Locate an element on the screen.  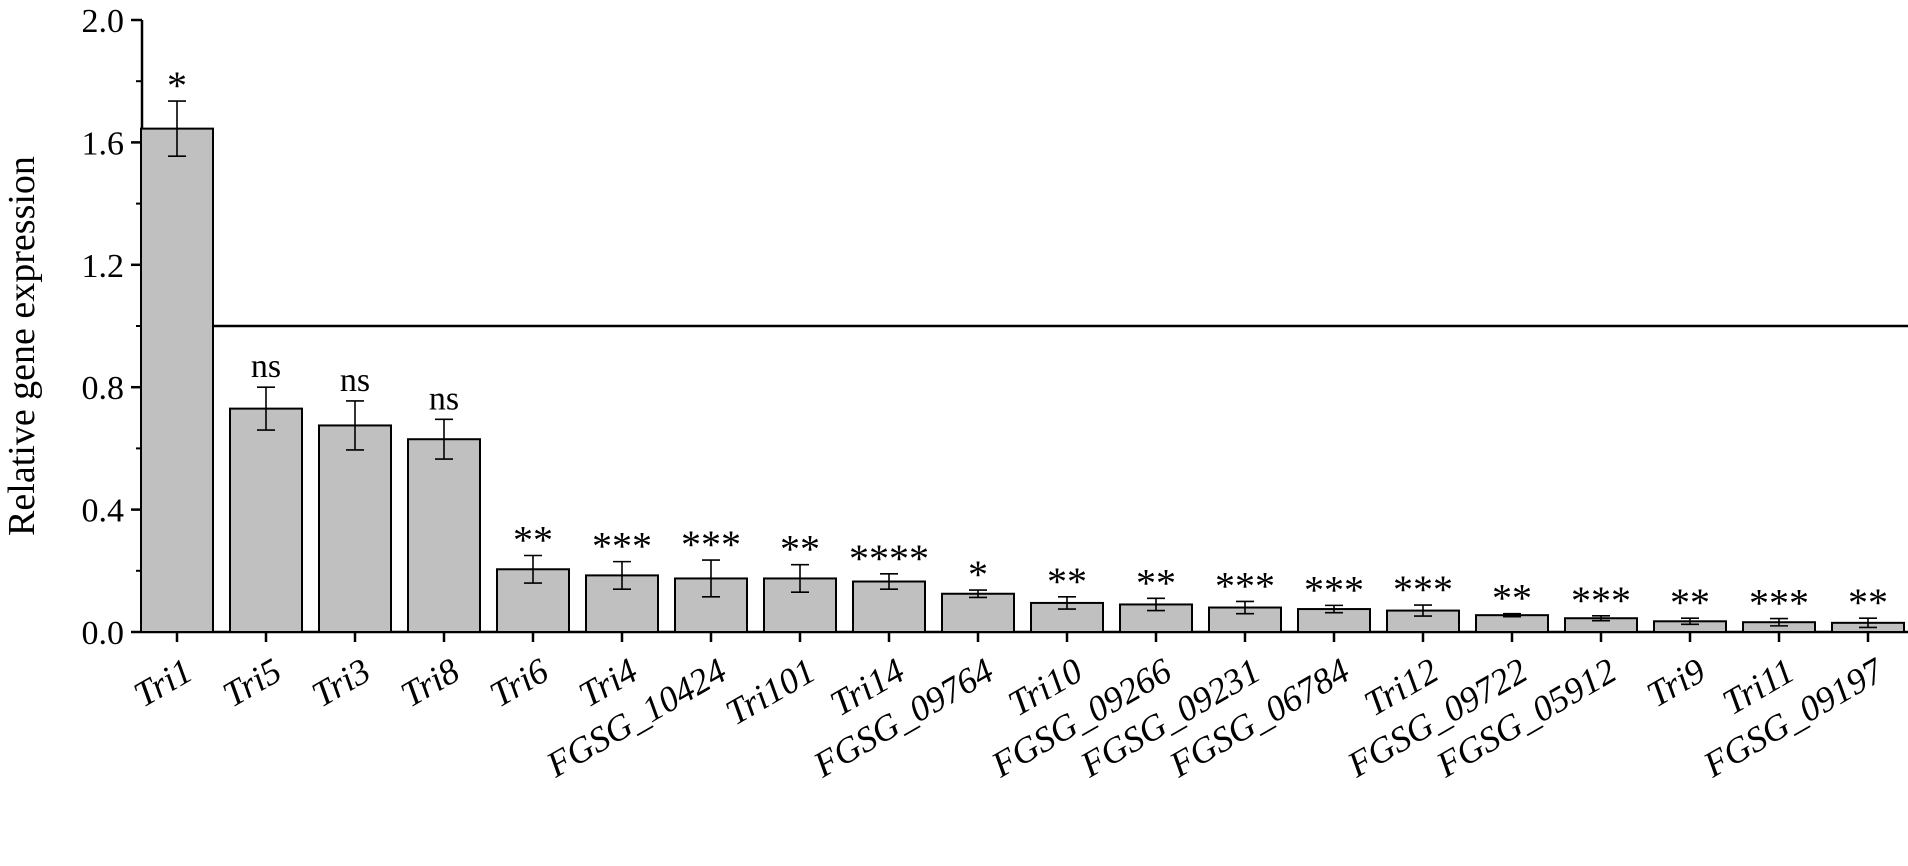
x-tick-label: FGSG_09197 is located at coordinates (1794, 717).